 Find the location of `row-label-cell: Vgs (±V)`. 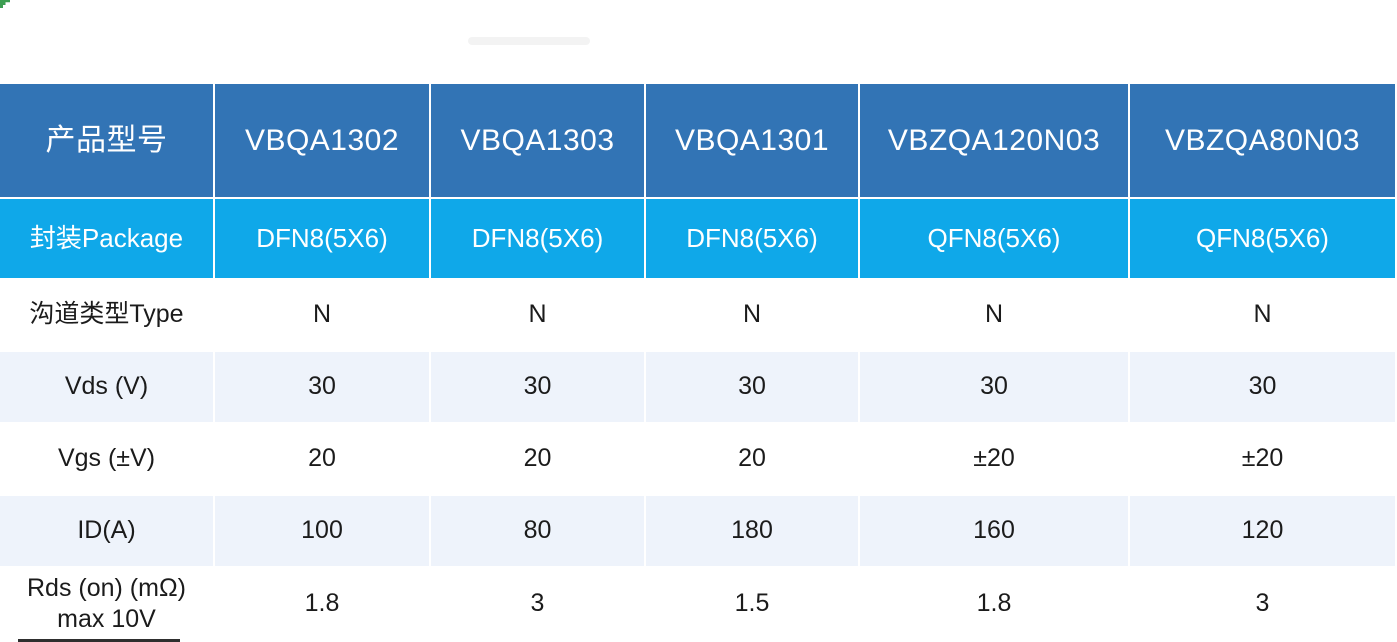

row-label-cell: Vgs (±V) is located at coordinates (106, 459).